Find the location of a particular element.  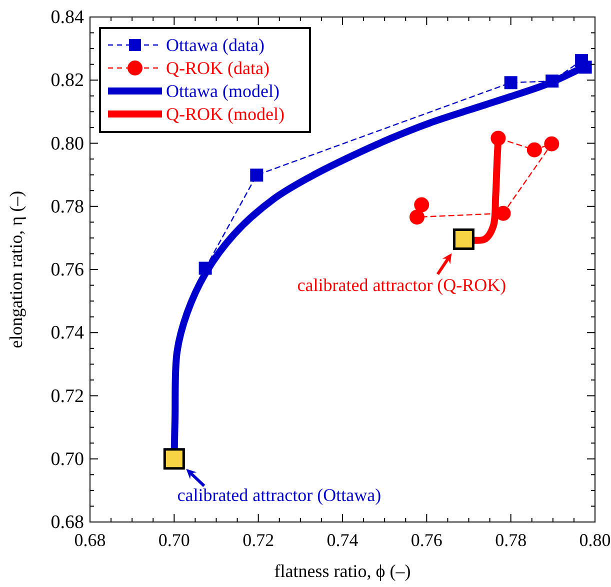

x-tick-label: 0.74 is located at coordinates (342, 540).